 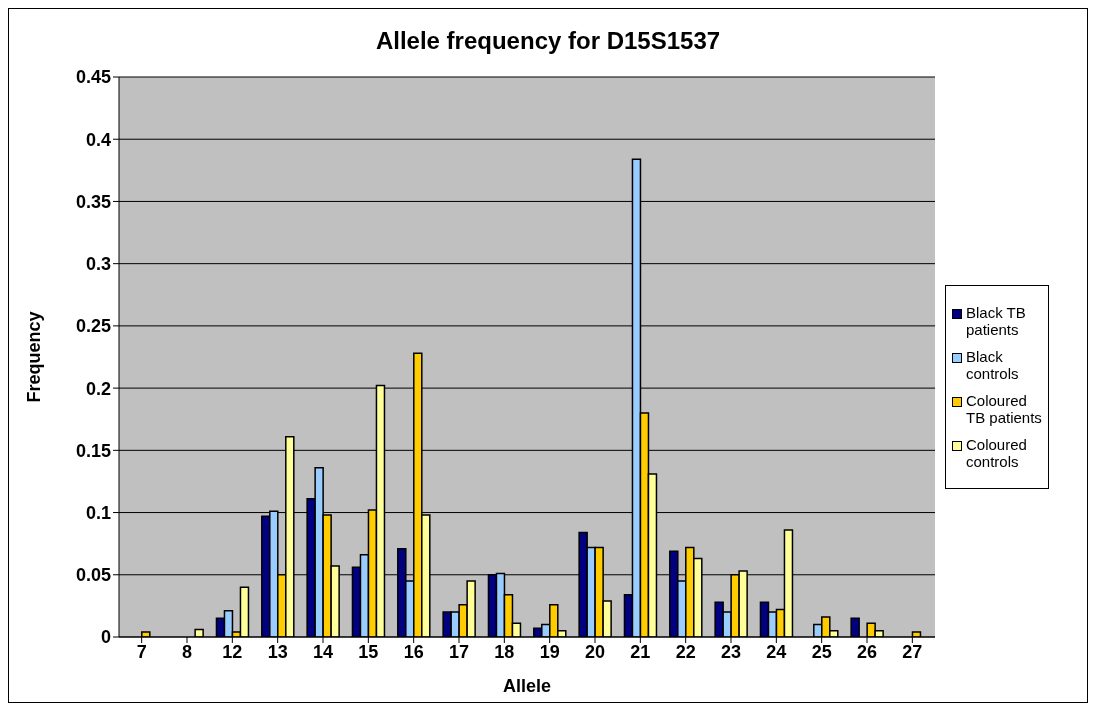 What do you see at coordinates (867, 651) in the screenshot?
I see `x-tick-label: 26` at bounding box center [867, 651].